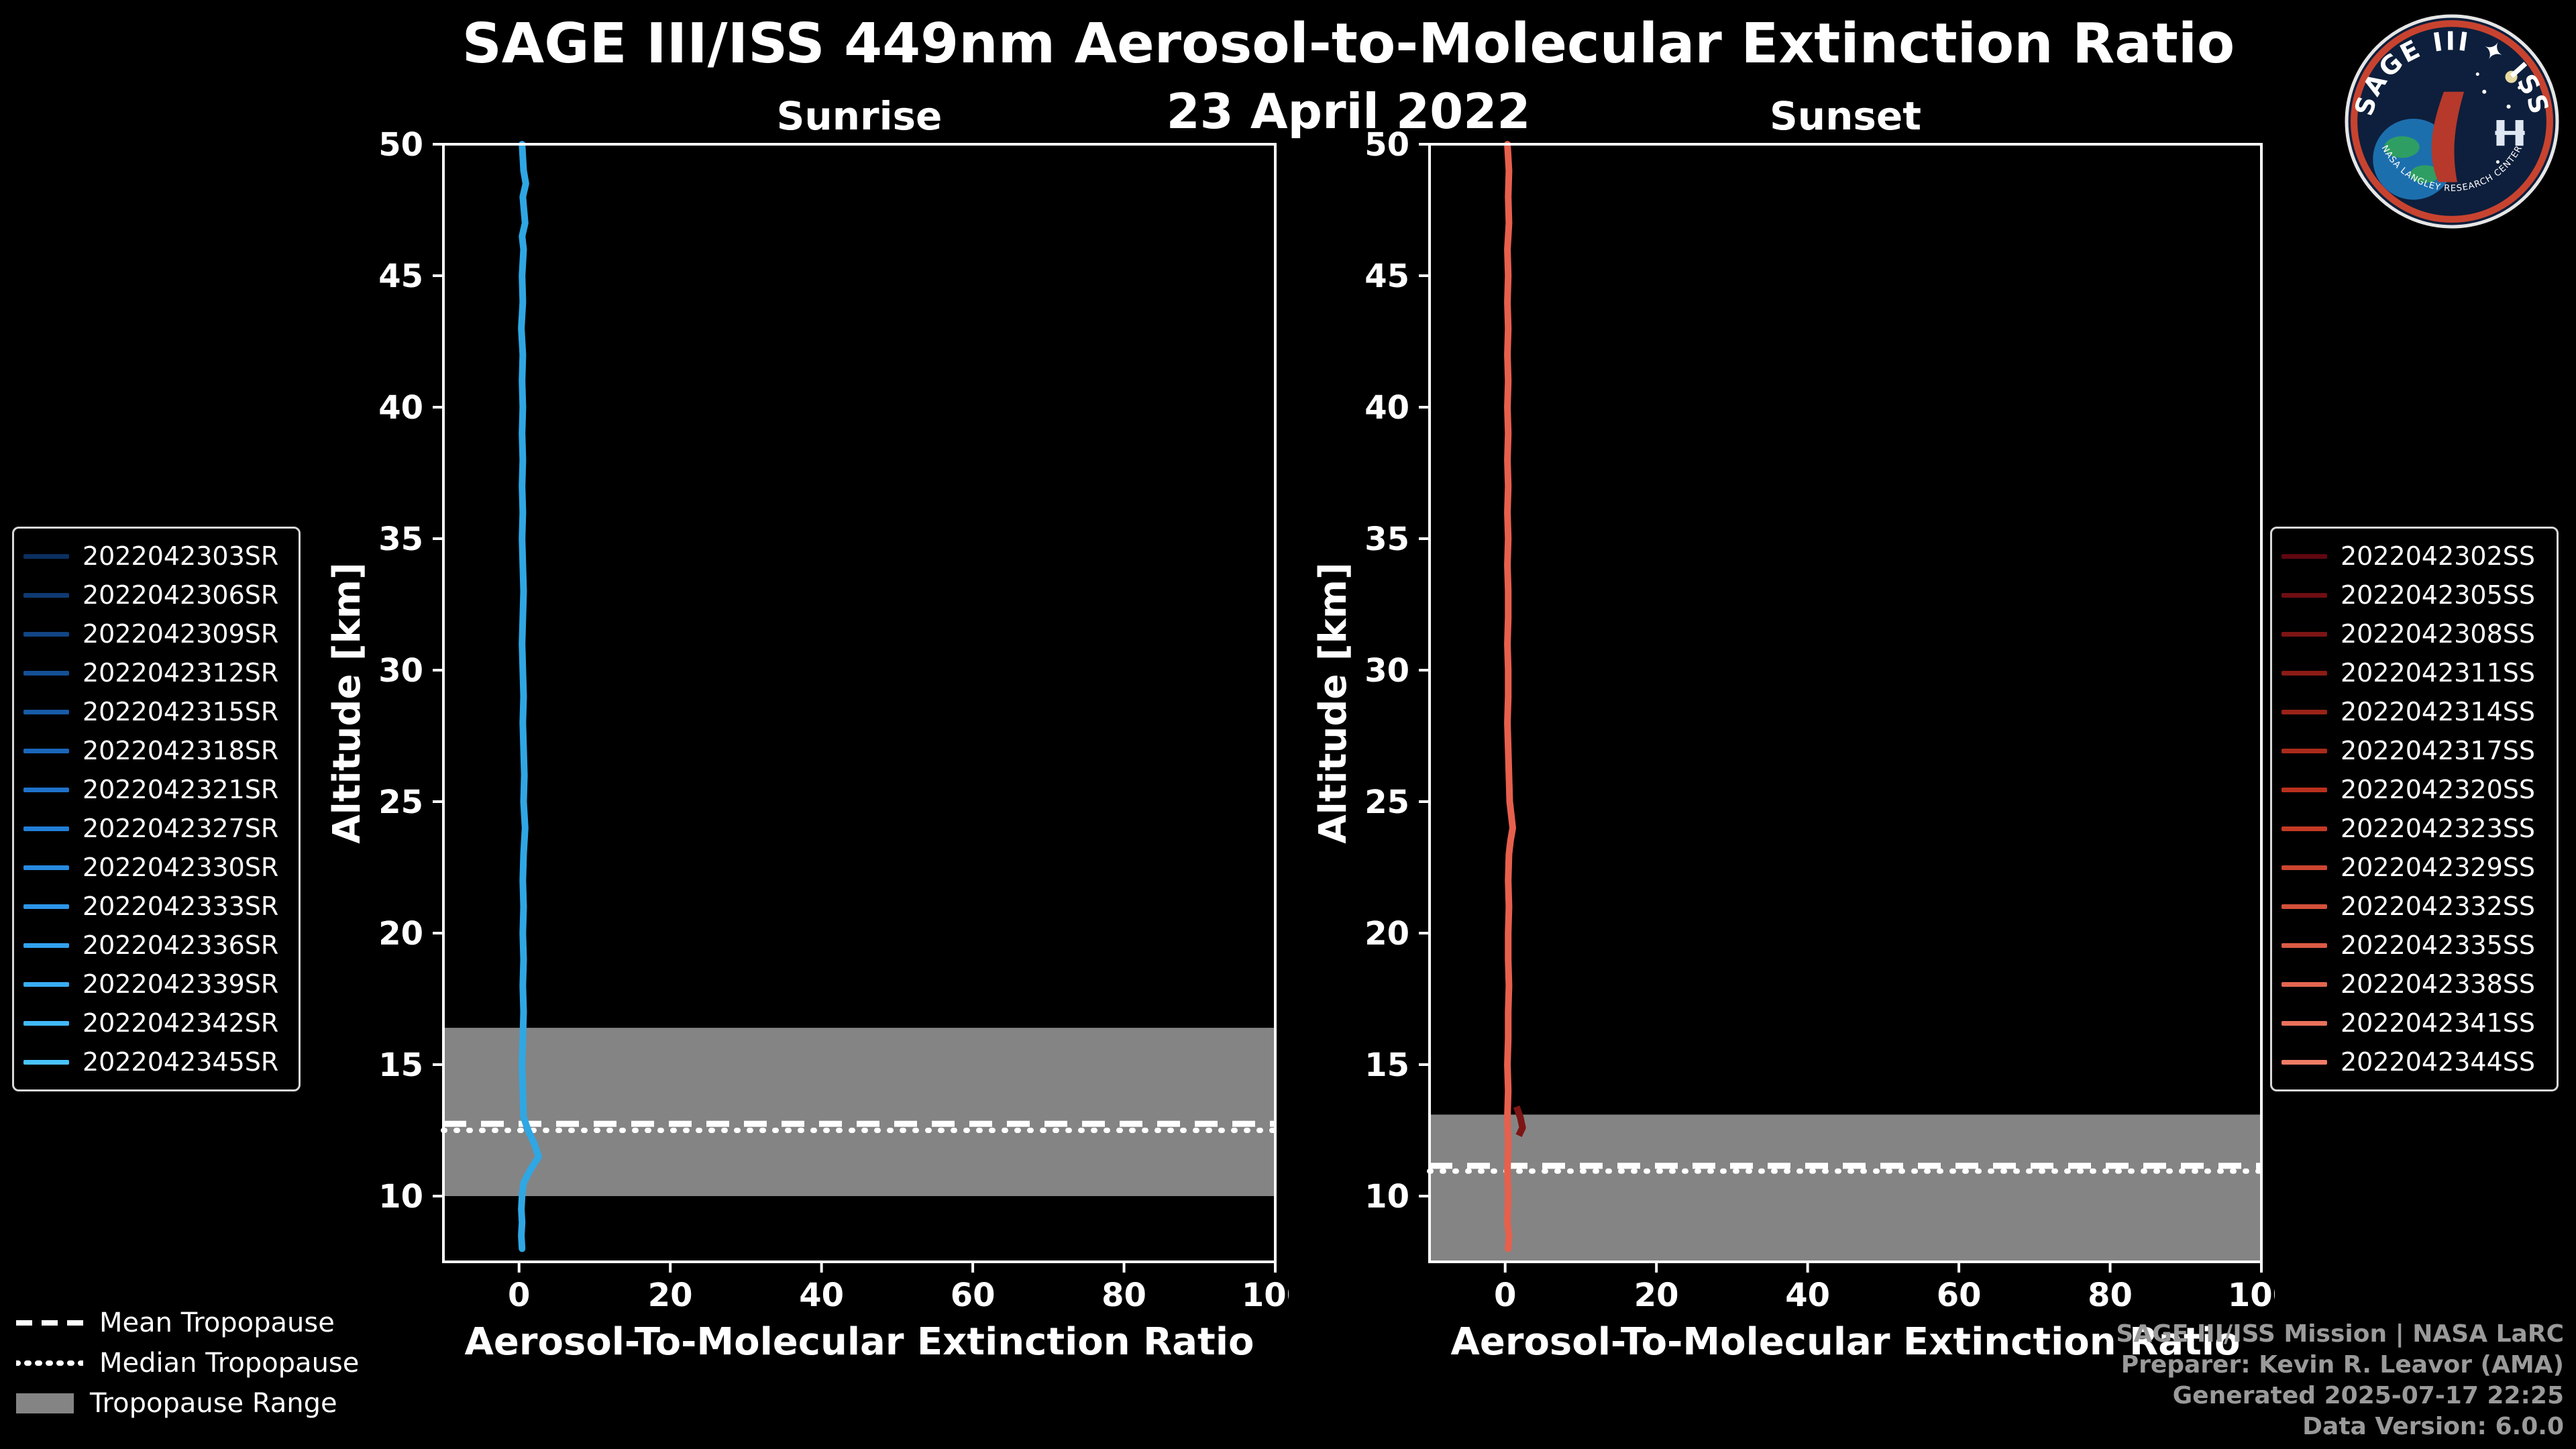  I want to click on legend-item: 2022042341SS, so click(2414, 1023).